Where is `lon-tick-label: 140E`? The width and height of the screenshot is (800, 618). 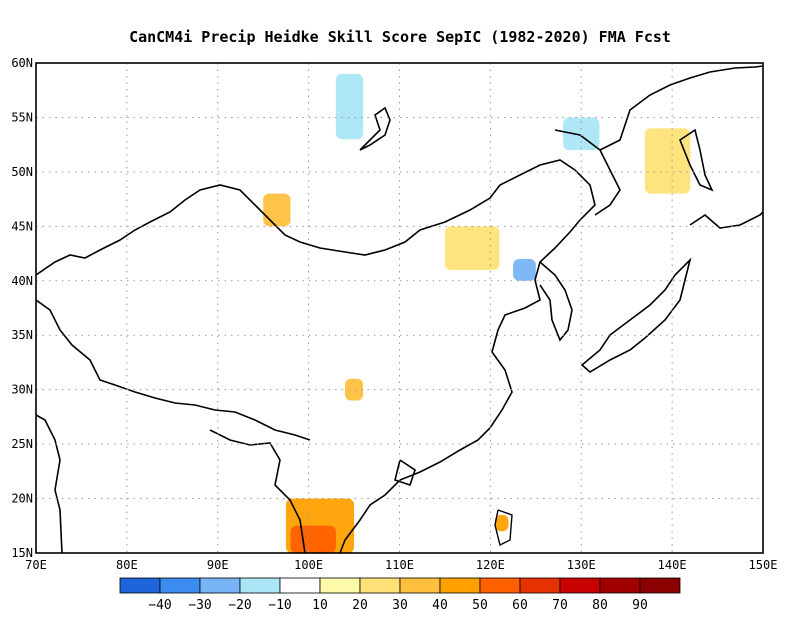
lon-tick-label: 140E is located at coordinates (672, 565).